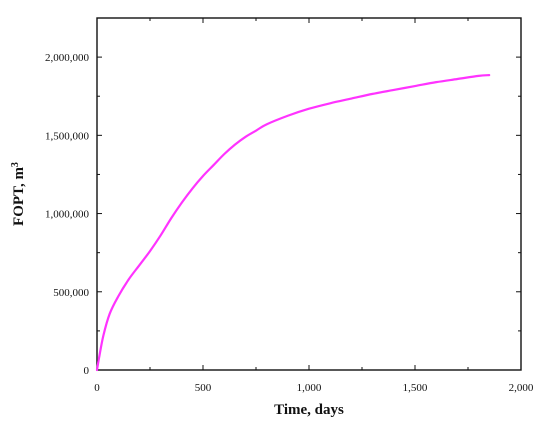 This screenshot has width=550, height=430. What do you see at coordinates (309, 410) in the screenshot?
I see `x-axis-label: Time, days` at bounding box center [309, 410].